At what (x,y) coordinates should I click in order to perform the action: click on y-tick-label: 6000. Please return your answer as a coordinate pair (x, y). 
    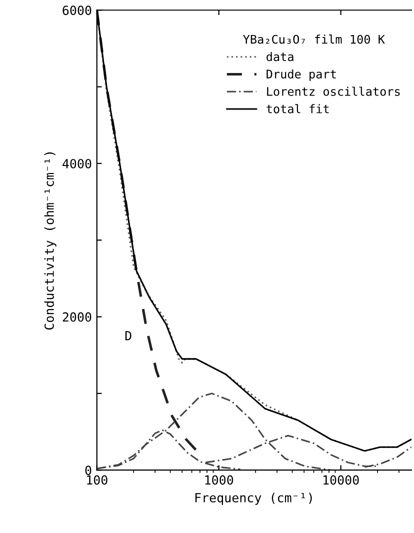
    Looking at the image, I should click on (77, 11).